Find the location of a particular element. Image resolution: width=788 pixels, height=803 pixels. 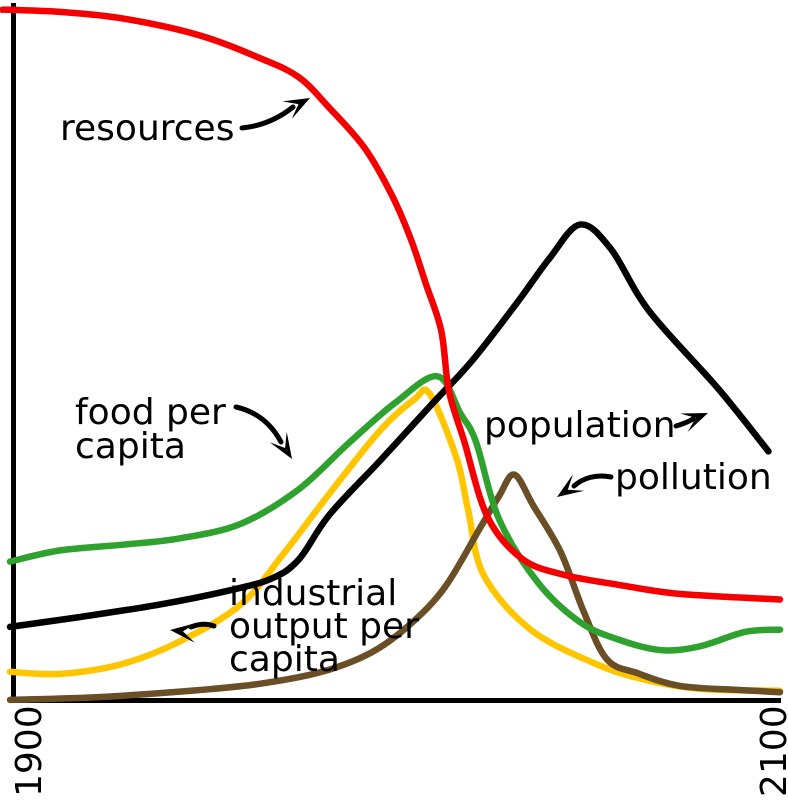

label-industrial-output-line2: output per is located at coordinates (324, 626).